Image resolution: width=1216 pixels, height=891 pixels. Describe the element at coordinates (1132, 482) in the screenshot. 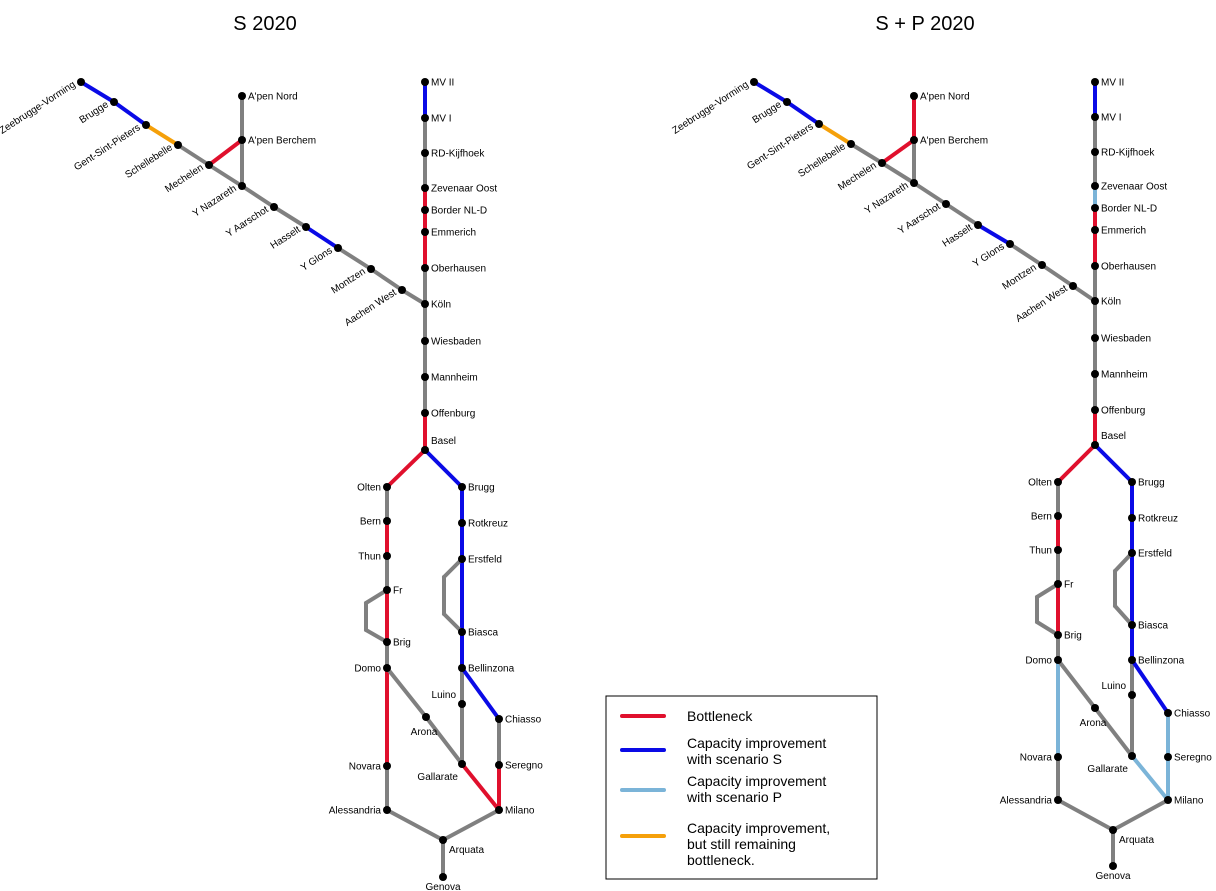

I see `station-dot-brugg` at that location.